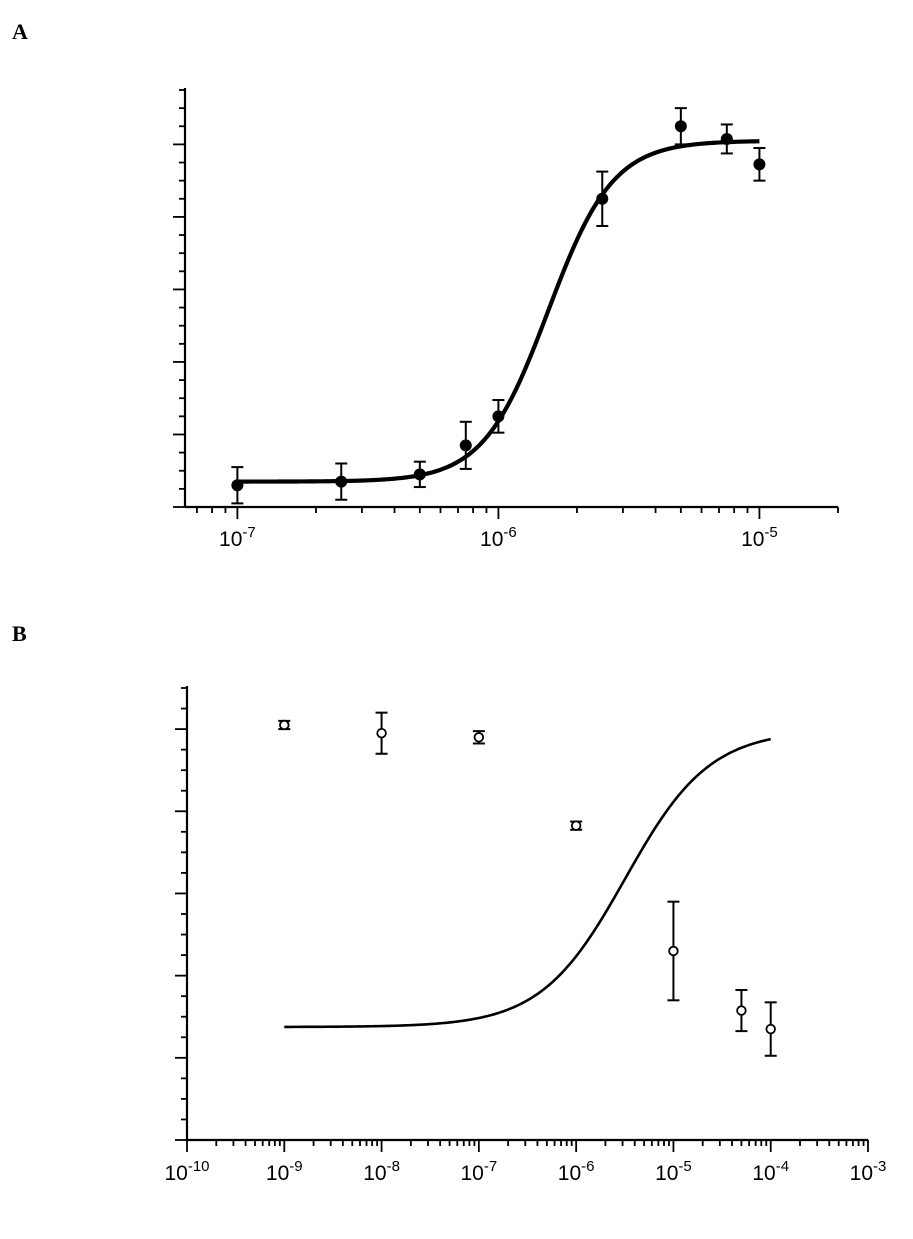 Image resolution: width=913 pixels, height=1239 pixels. I want to click on x-tick-exponent: -10, so click(199, 1166).